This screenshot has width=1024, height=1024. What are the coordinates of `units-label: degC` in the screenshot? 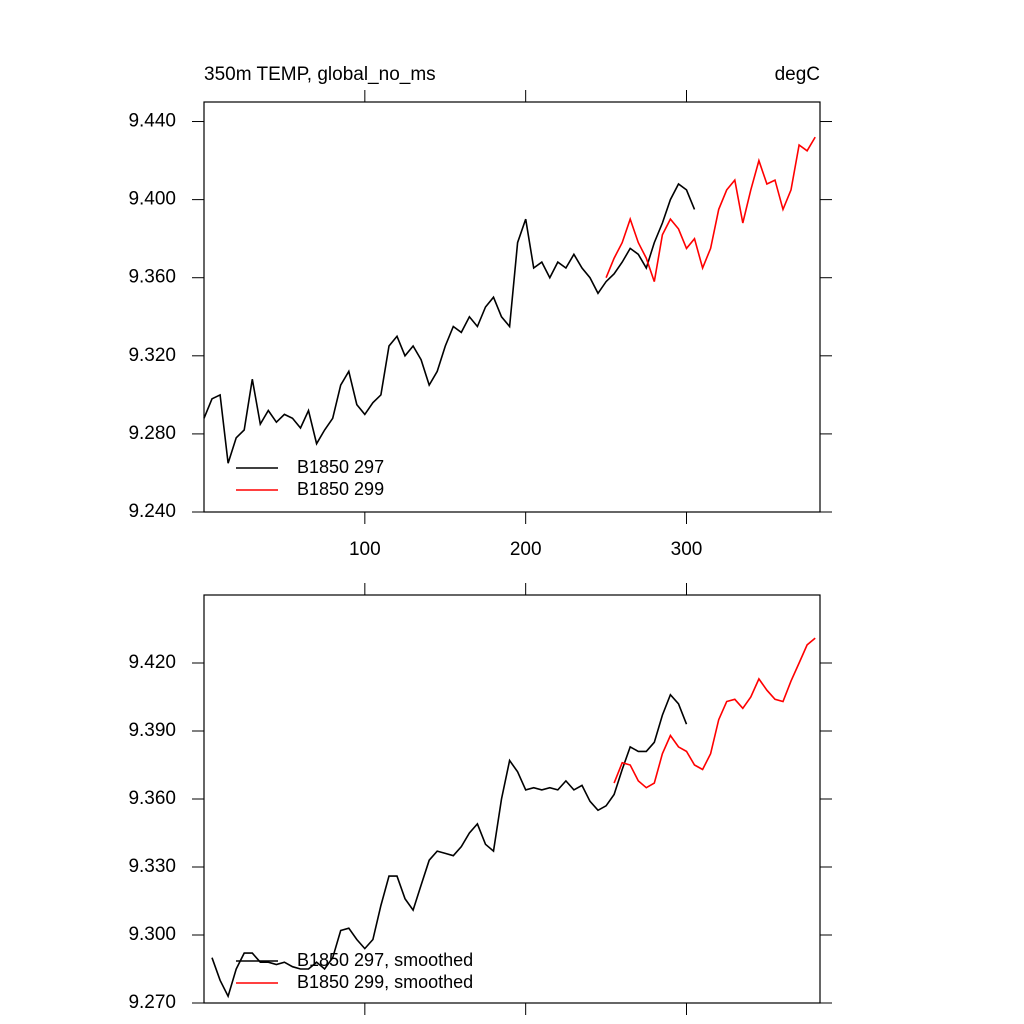 It's located at (797, 74).